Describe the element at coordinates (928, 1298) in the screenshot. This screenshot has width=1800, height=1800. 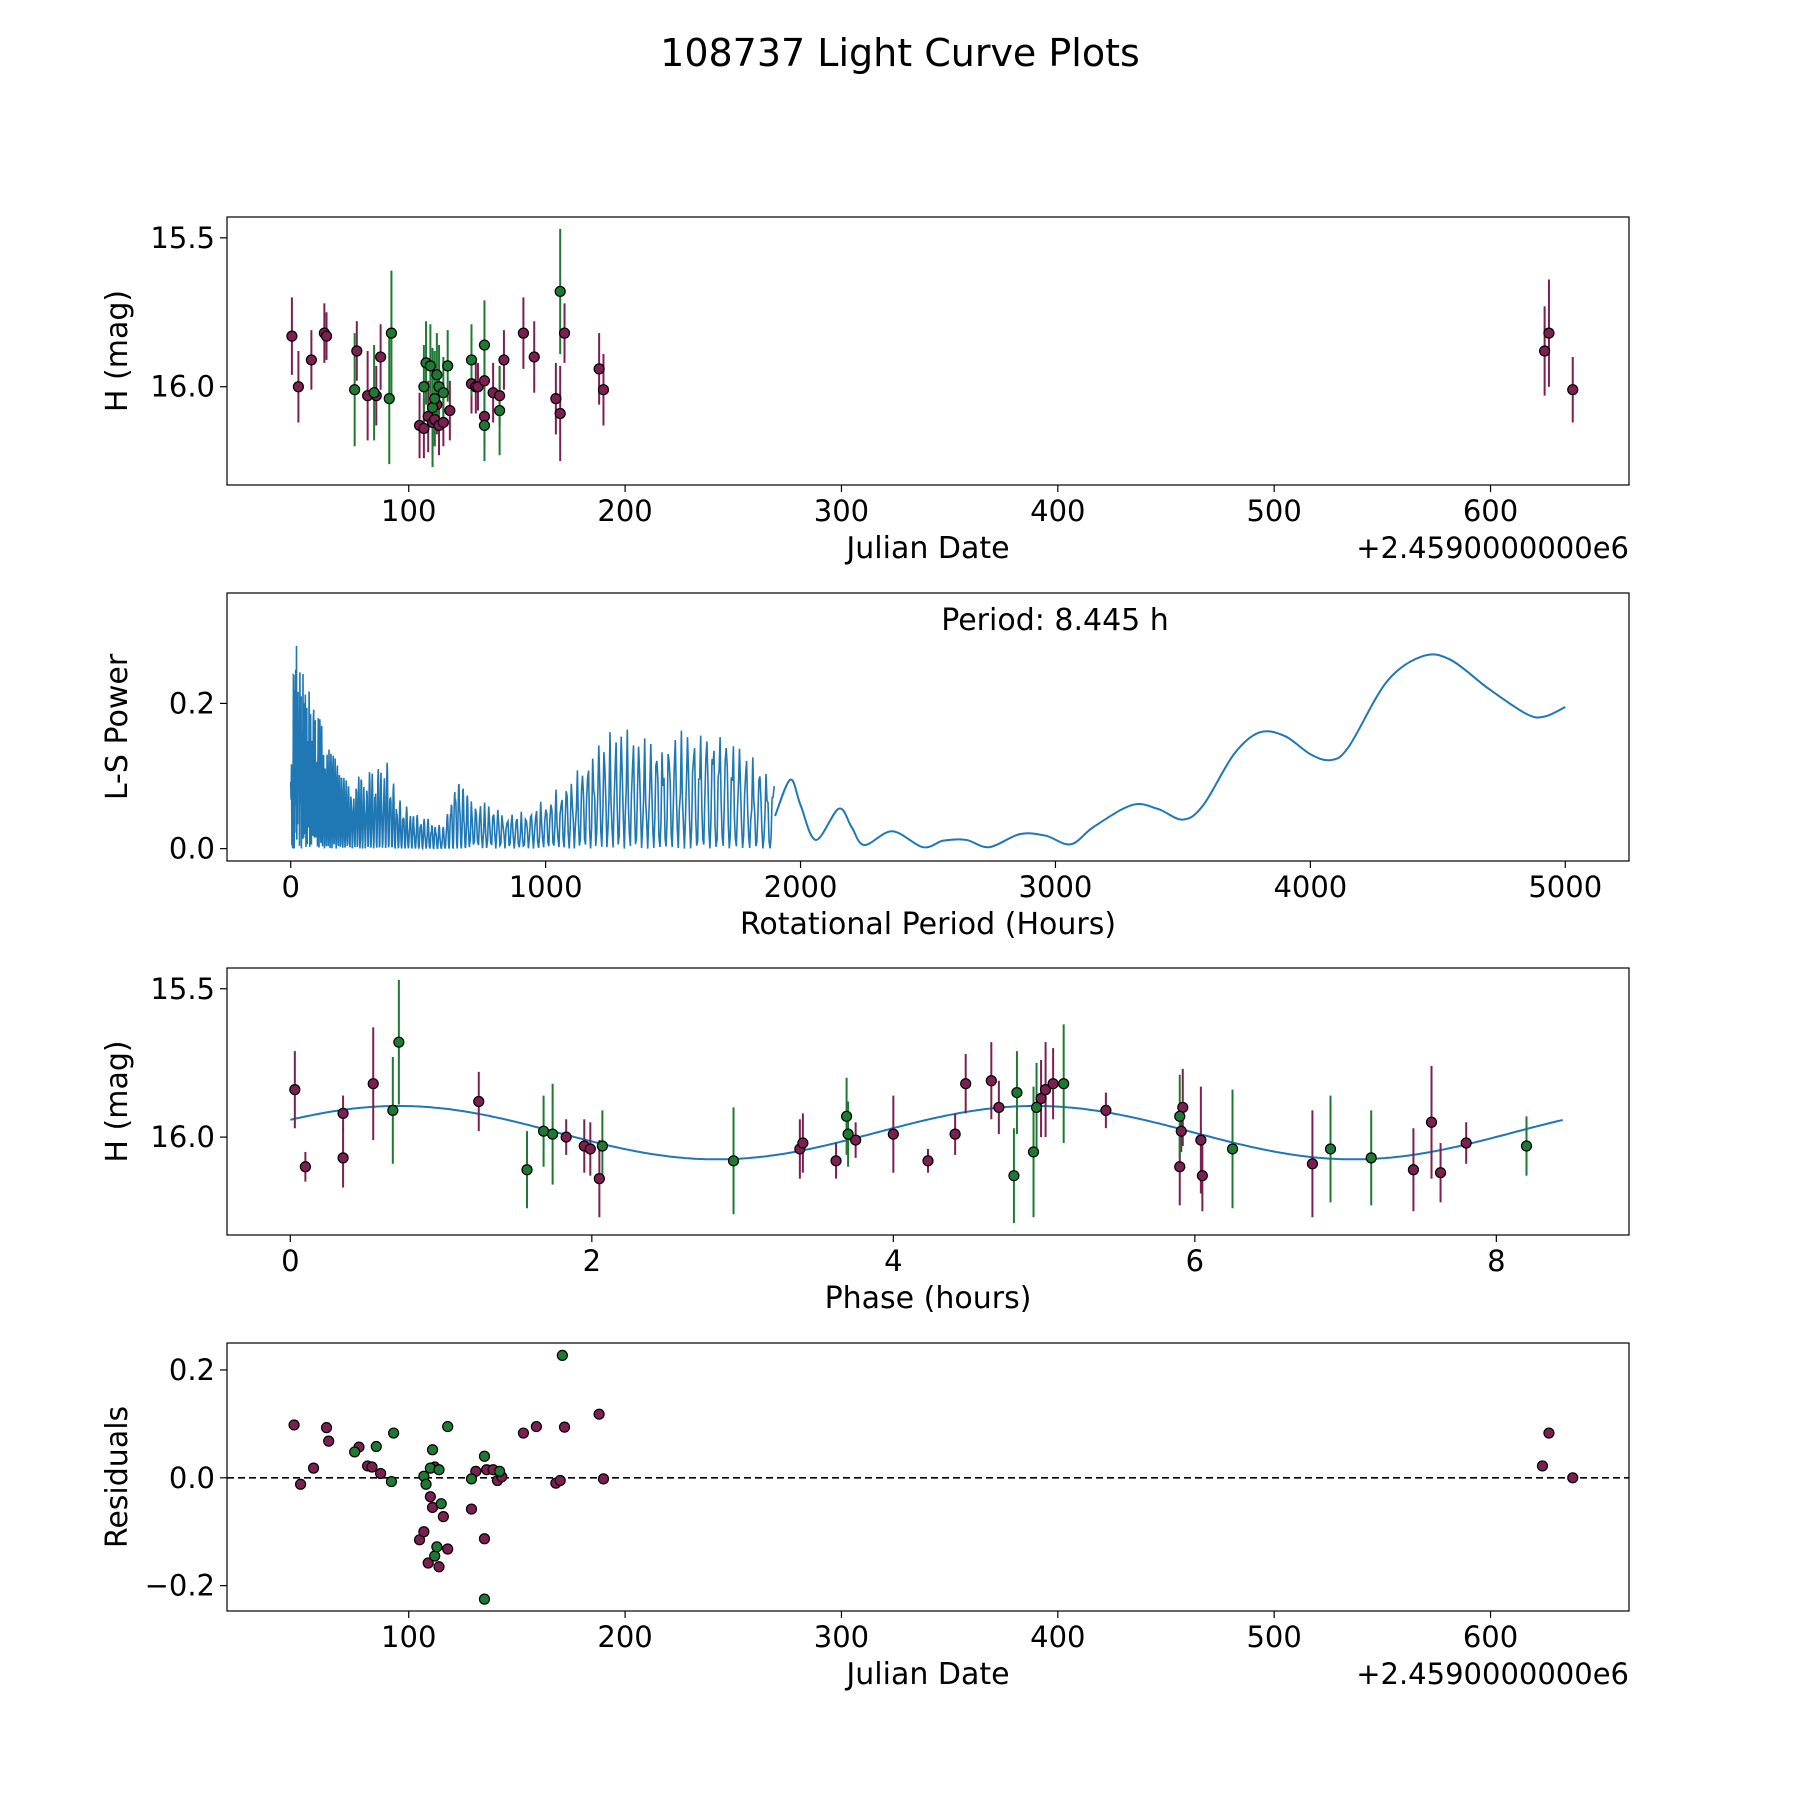
I see `x-axis-label: Phase (hours)` at that location.